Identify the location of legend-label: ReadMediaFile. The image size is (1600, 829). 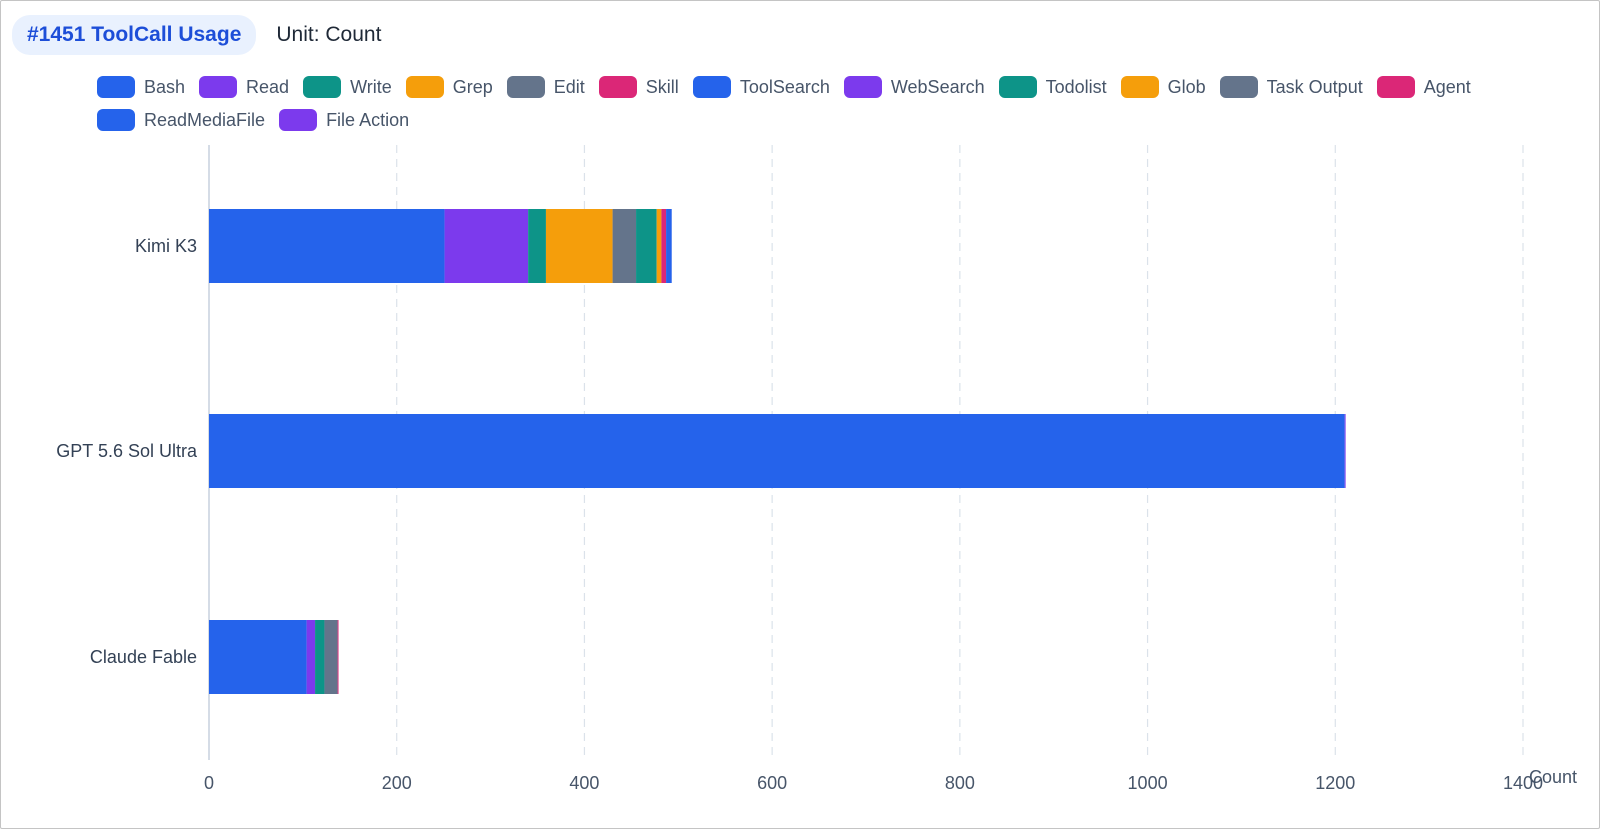
(205, 119).